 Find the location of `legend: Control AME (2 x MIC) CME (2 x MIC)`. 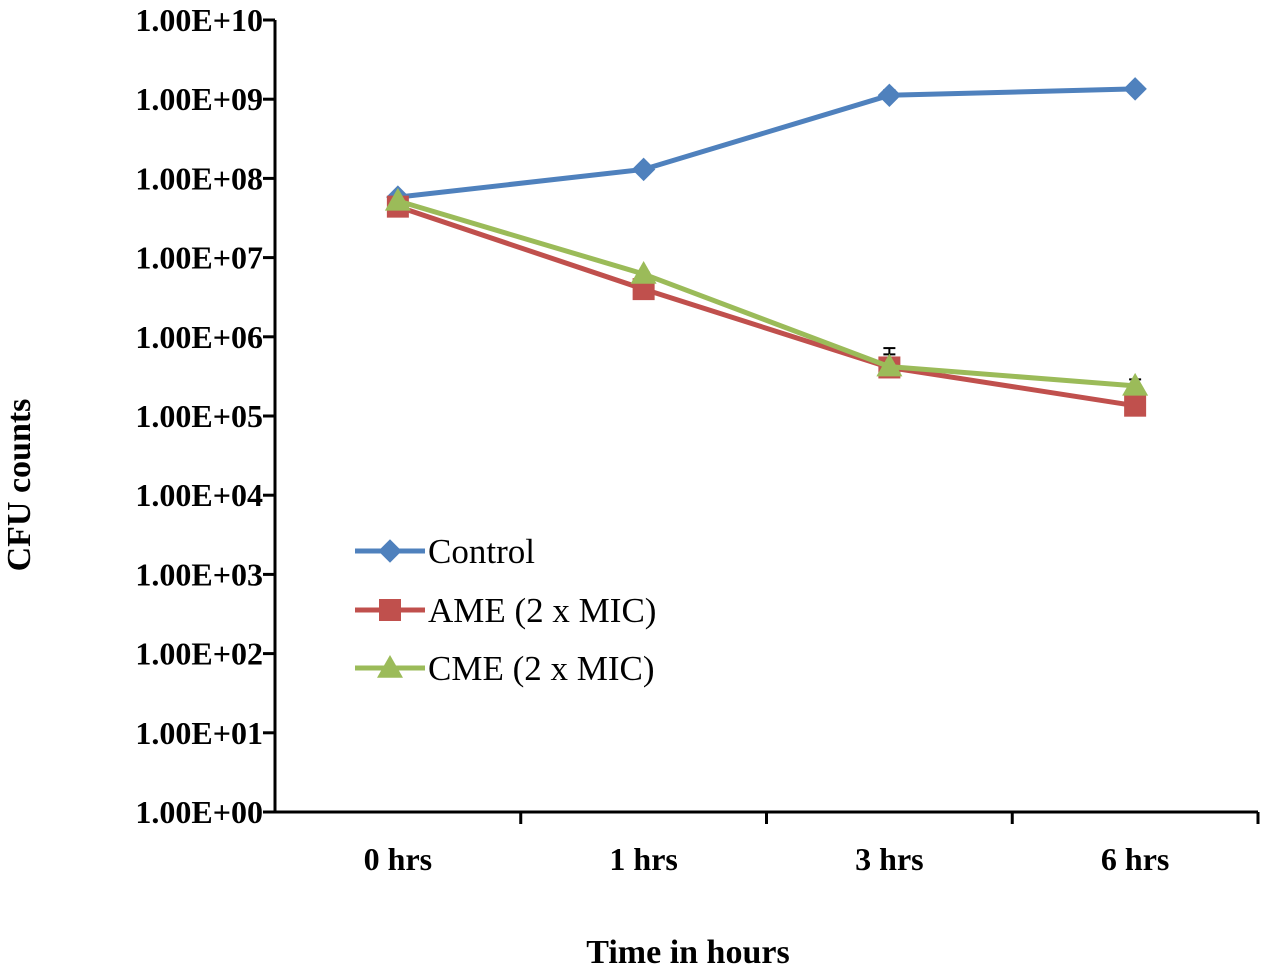

legend: Control AME (2 x MIC) CME (2 x MIC) is located at coordinates (505, 610).